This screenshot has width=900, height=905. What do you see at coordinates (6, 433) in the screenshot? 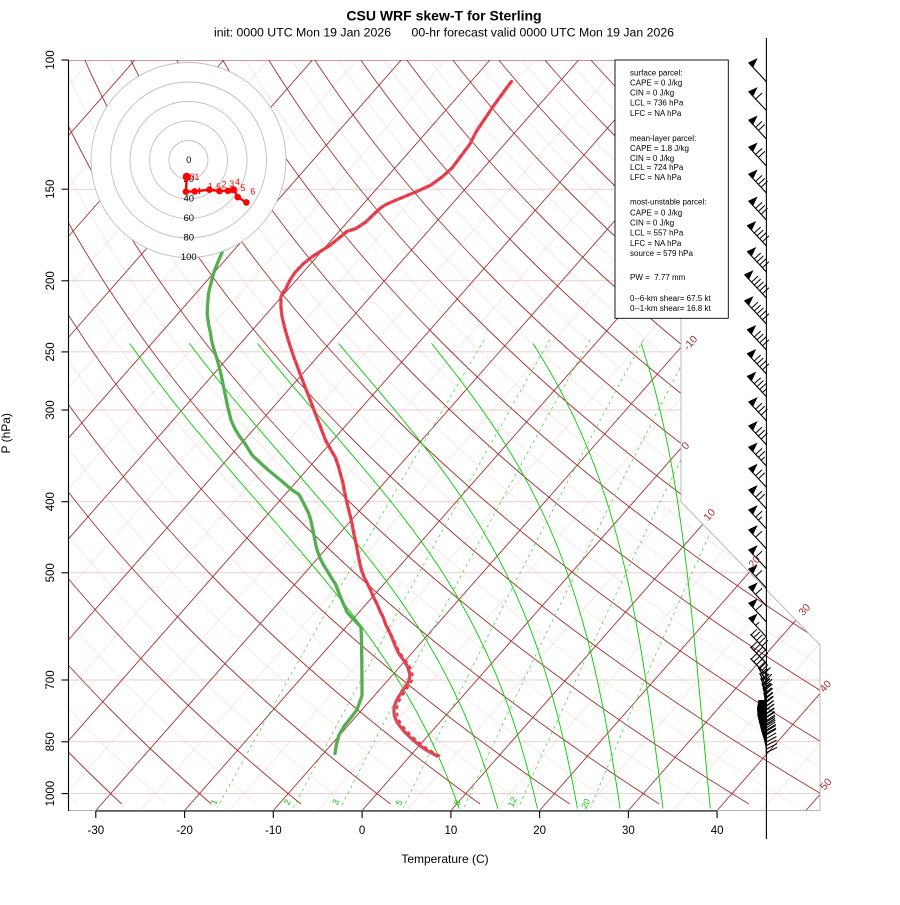
I see `svg-text: P (hPa)` at bounding box center [6, 433].